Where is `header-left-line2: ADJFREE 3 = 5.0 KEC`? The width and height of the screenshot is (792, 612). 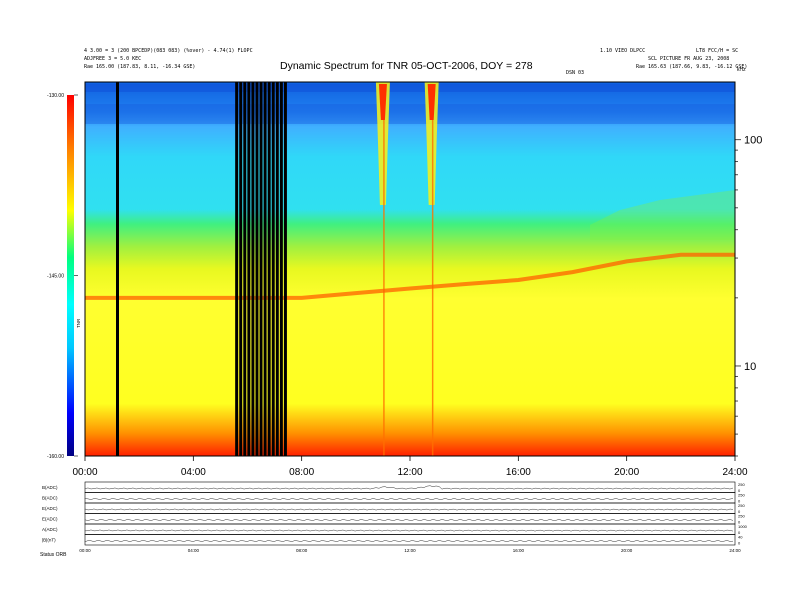
header-left-line2: ADJFREE 3 = 5.0 KEC is located at coordinates (113, 59).